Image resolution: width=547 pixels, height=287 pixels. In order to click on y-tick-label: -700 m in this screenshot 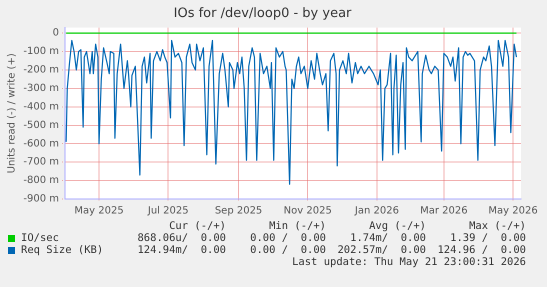, I will do `click(41, 162)`.